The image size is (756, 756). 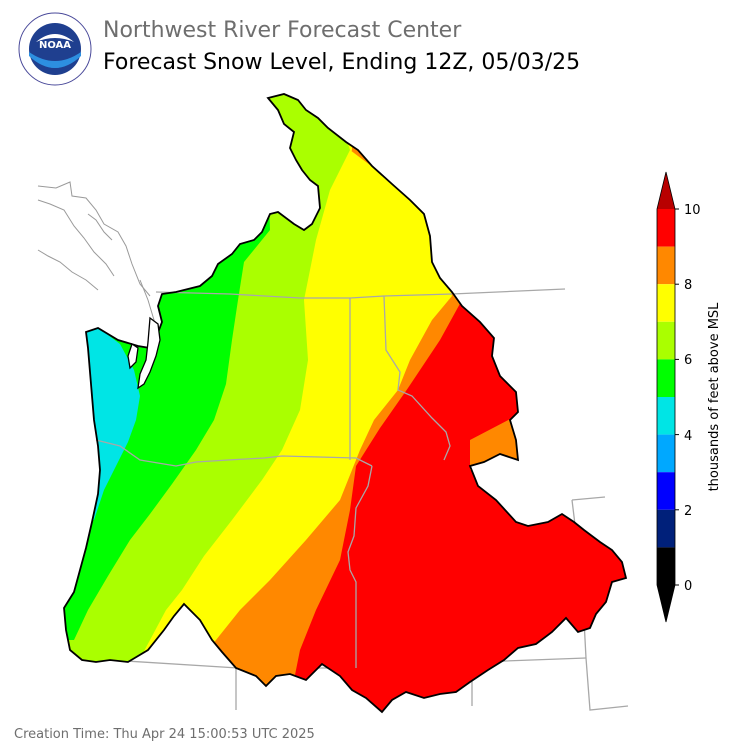 What do you see at coordinates (688, 360) in the screenshot?
I see `tick-label: 6` at bounding box center [688, 360].